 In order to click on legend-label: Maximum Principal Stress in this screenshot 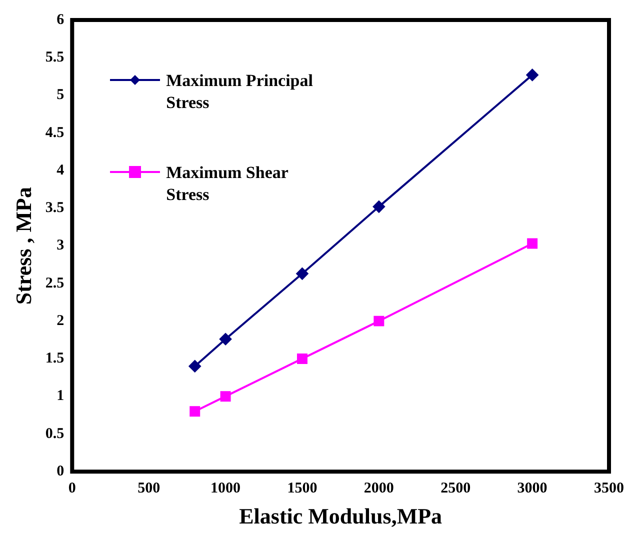, I will do `click(240, 92)`.